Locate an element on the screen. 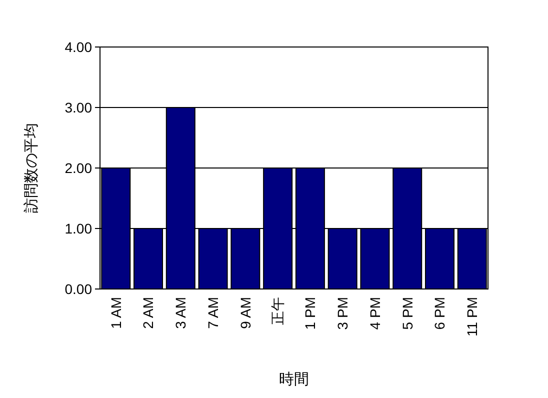 The height and width of the screenshot is (398, 548). x-tick-label: 11 PM is located at coordinates (472, 316).